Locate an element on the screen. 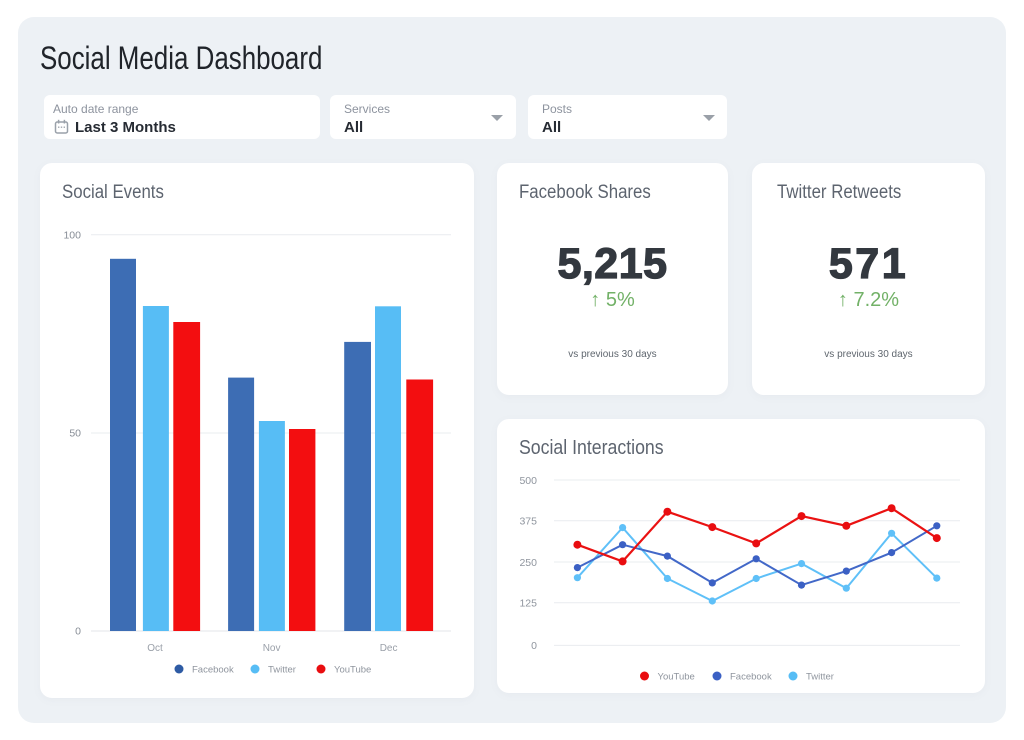 Image resolution: width=1024 pixels, height=740 pixels. svg-text: 100 is located at coordinates (72, 235).